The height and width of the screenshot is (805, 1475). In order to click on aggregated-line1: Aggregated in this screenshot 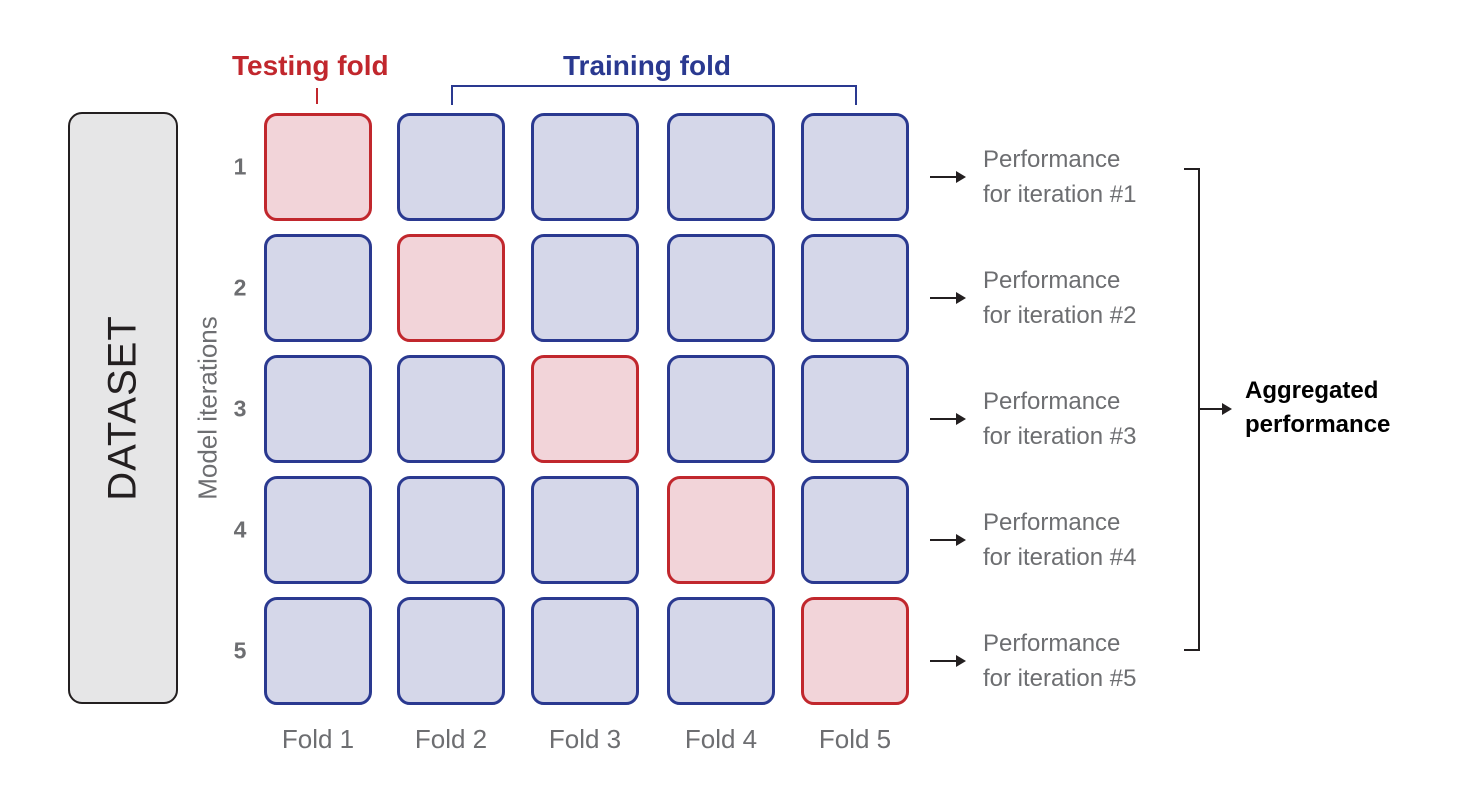, I will do `click(1312, 390)`.